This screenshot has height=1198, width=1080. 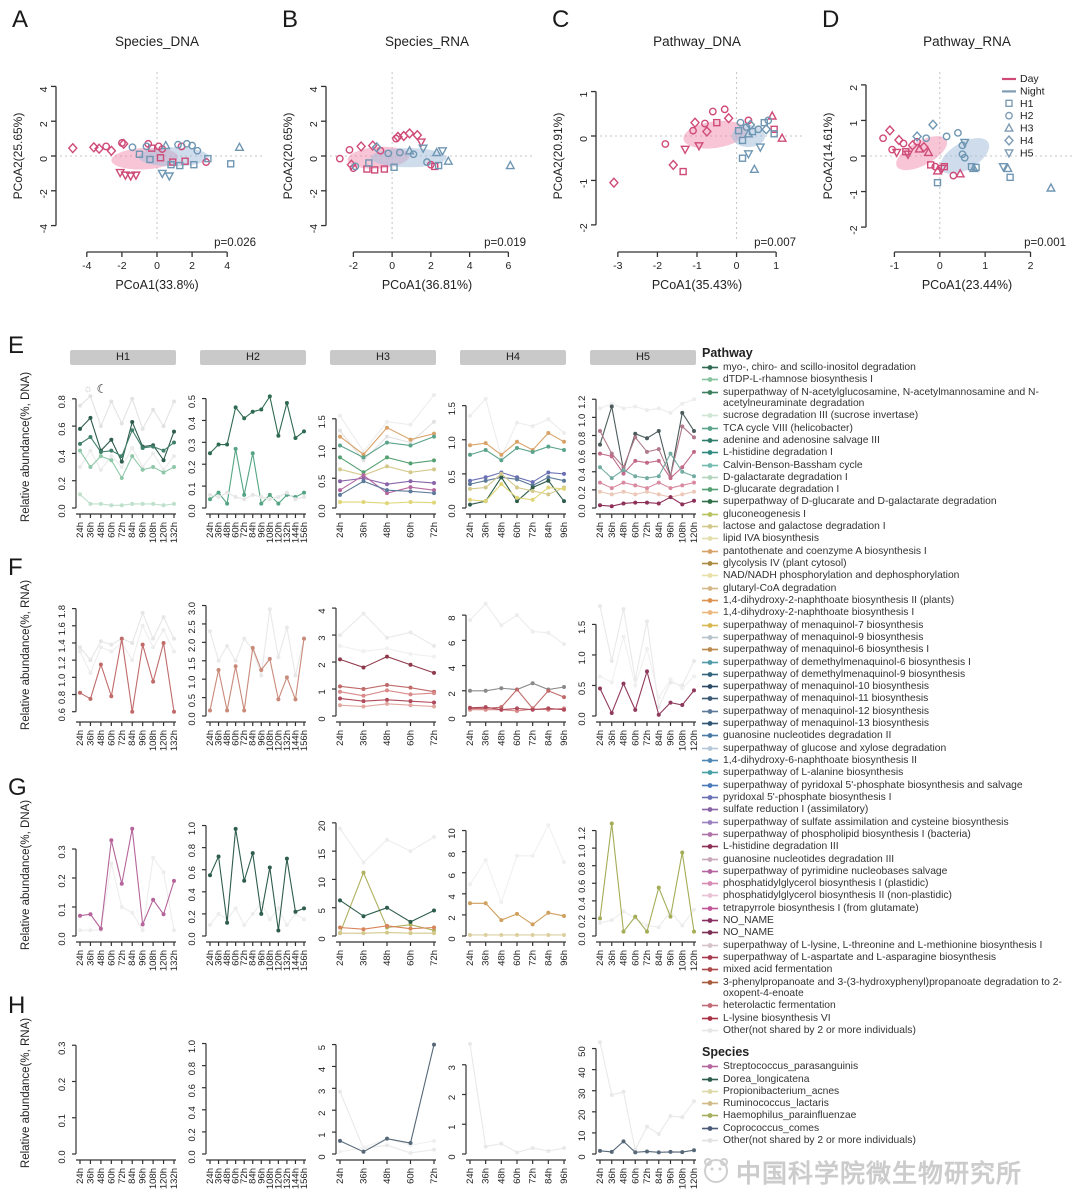 What do you see at coordinates (452, 442) in the screenshot?
I see `svg-text: 1.0` at bounding box center [452, 442].